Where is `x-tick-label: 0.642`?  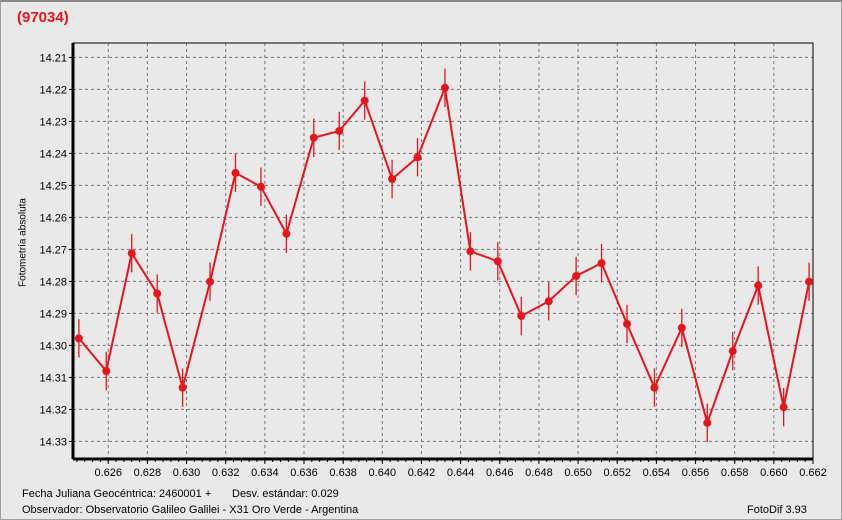 x-tick-label: 0.642 is located at coordinates (422, 473).